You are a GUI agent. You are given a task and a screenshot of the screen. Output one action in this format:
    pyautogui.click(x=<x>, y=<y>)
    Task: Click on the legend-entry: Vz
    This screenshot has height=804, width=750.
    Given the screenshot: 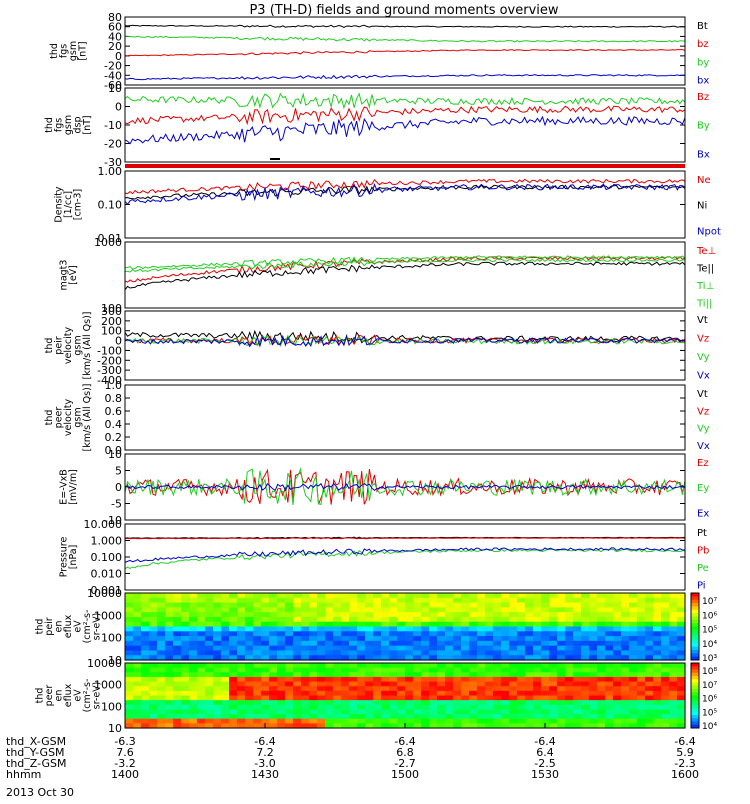 What is the action you would take?
    pyautogui.click(x=703, y=338)
    